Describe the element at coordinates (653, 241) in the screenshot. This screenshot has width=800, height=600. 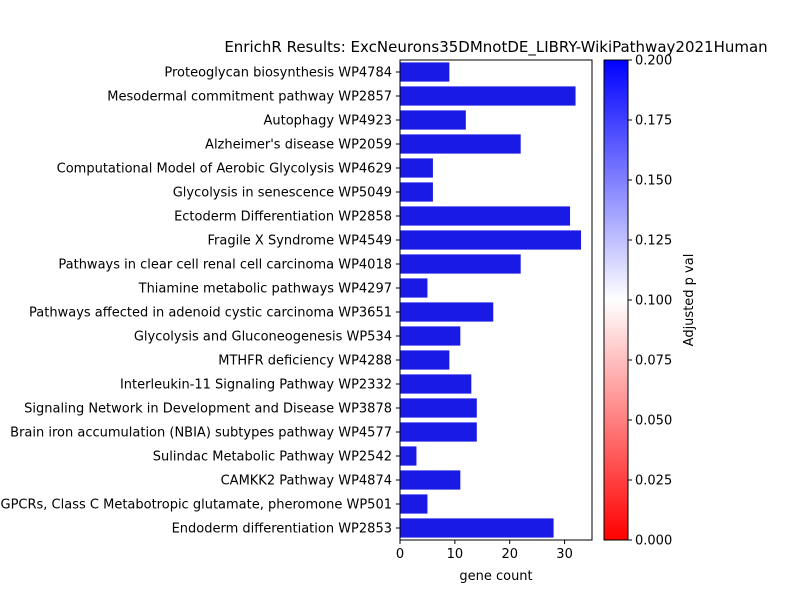
I see `colorbar-tick-label-5: 0.125` at that location.